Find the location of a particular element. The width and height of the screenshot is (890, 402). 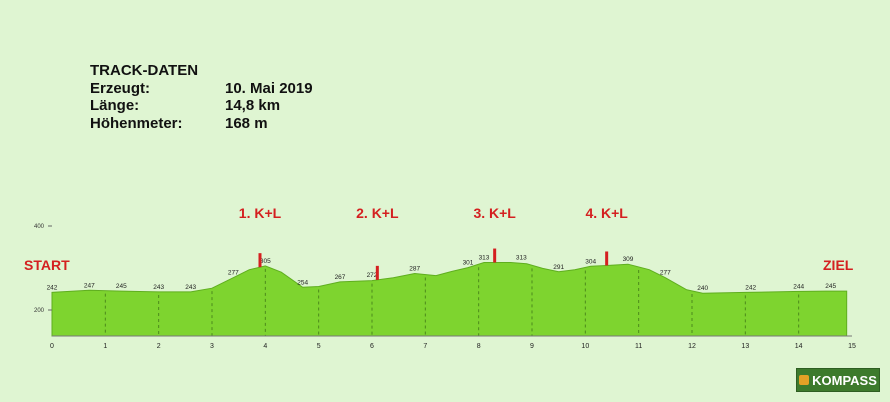

rest-stop-label: 4. K+L is located at coordinates (606, 213).